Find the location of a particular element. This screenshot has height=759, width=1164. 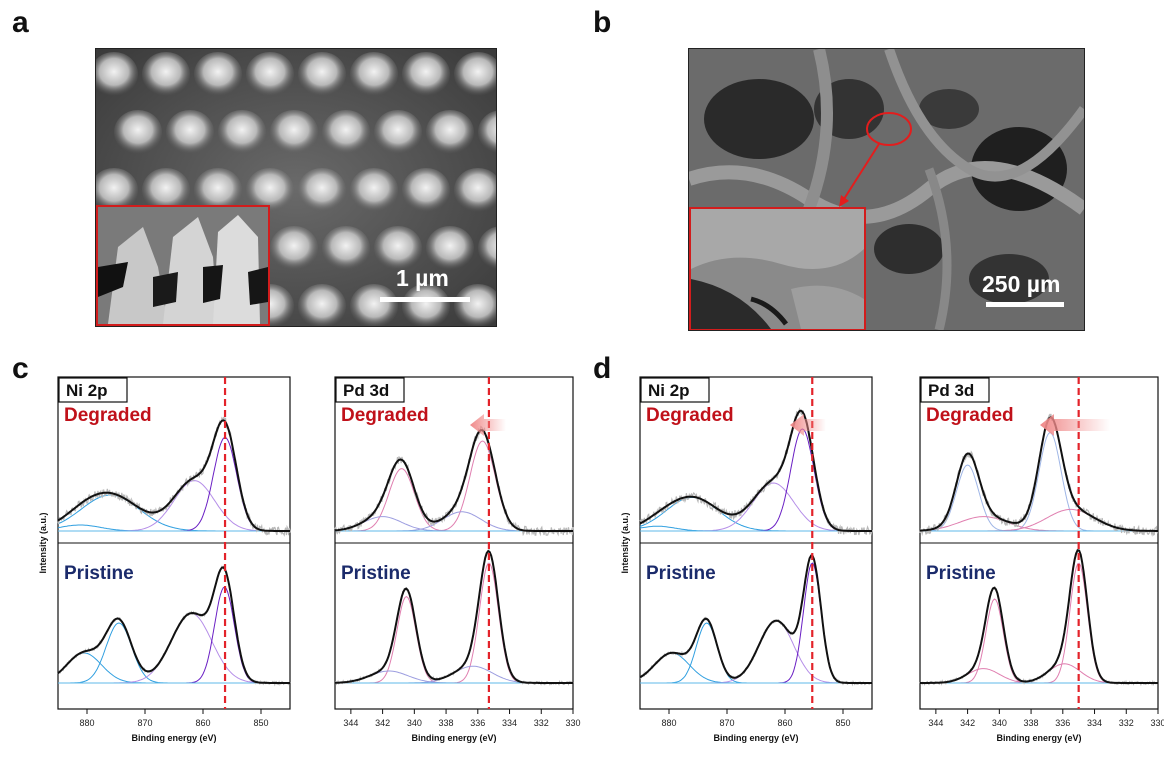

panel-label-d: d is located at coordinates (602, 368).